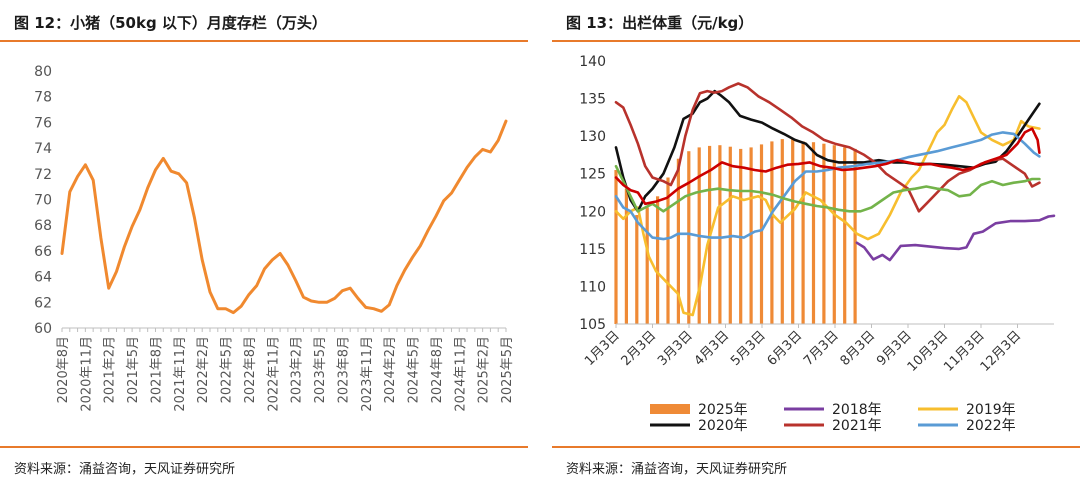  I want to click on x-tick-label: 2023年2月, so click(297, 369).